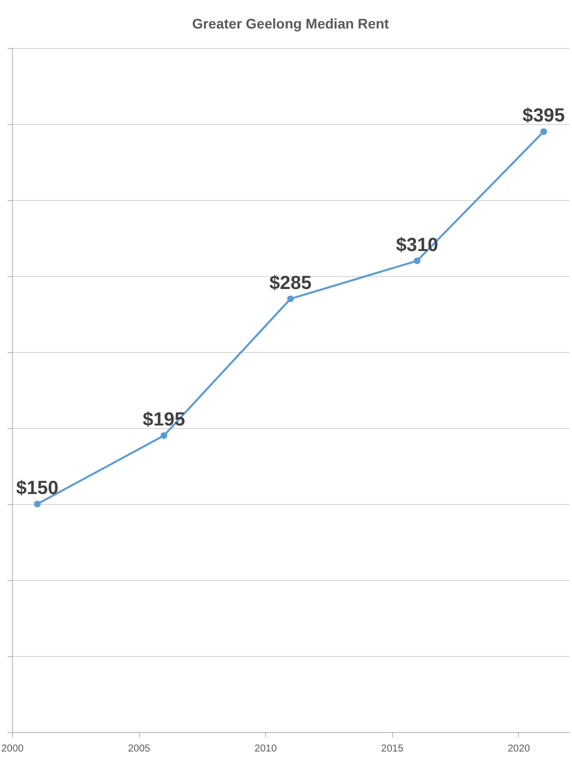 The width and height of the screenshot is (572, 763). What do you see at coordinates (290, 283) in the screenshot?
I see `data-label: $285` at bounding box center [290, 283].